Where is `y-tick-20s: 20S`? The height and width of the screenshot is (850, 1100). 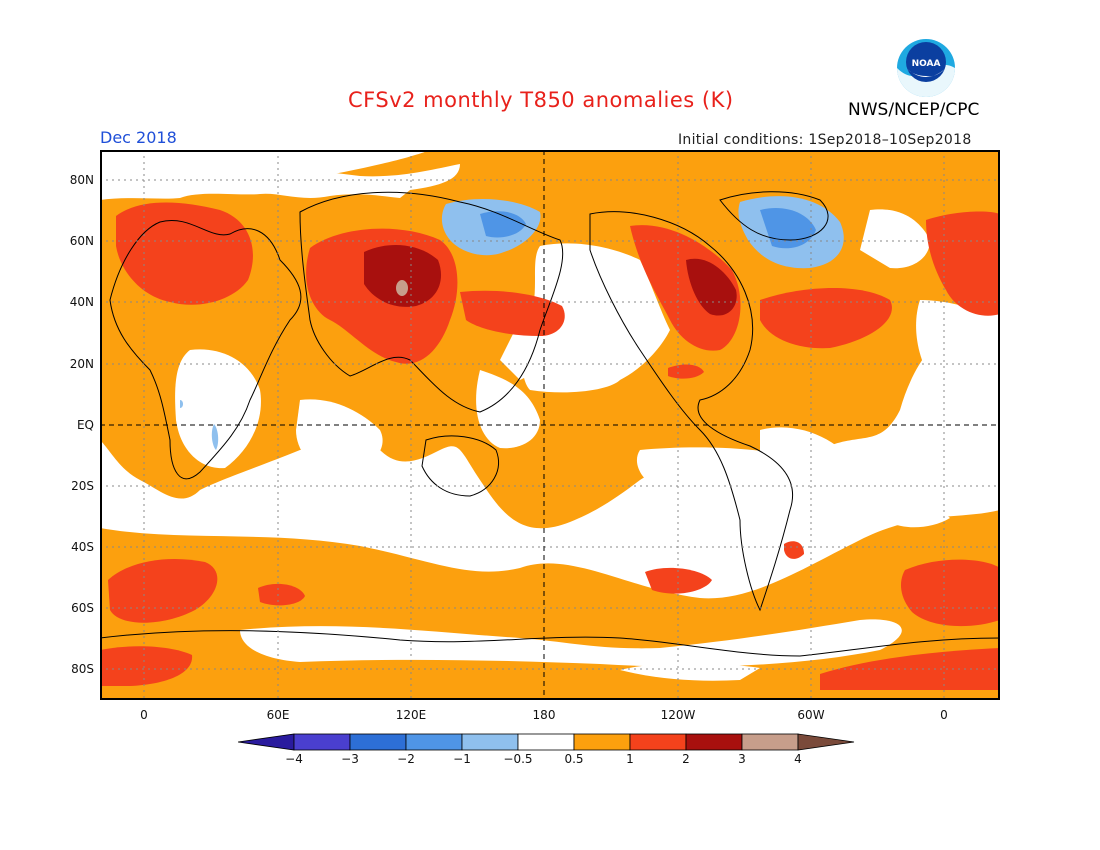 y-tick-20s: 20S is located at coordinates (82, 486).